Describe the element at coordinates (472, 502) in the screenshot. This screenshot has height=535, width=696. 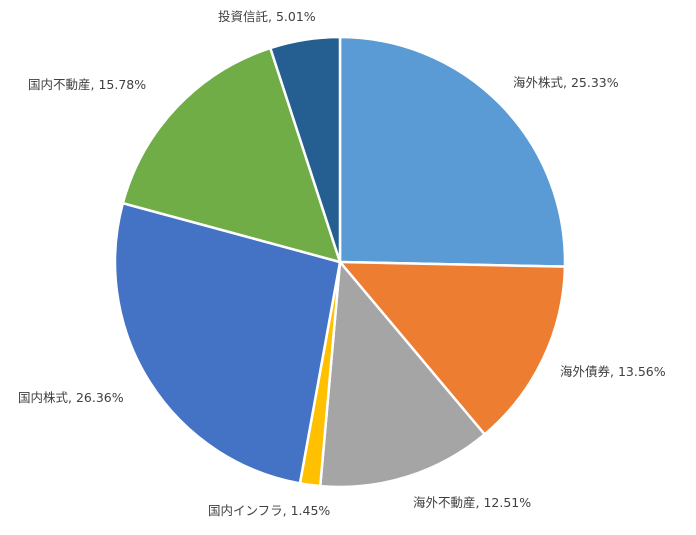
I see `label-kaigai-fudosan: 海外不動産, 12.51%` at that location.